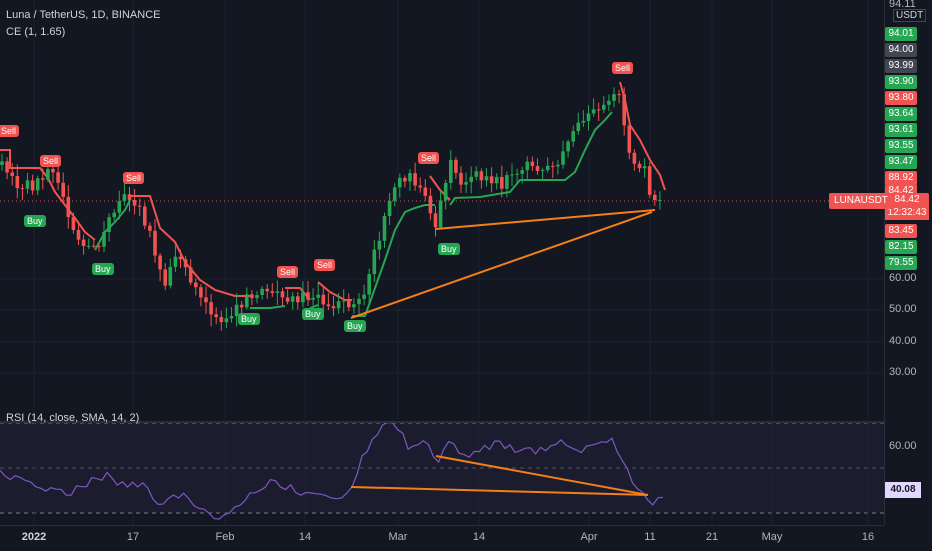 The height and width of the screenshot is (551, 932). I want to click on time-label: Feb, so click(225, 537).